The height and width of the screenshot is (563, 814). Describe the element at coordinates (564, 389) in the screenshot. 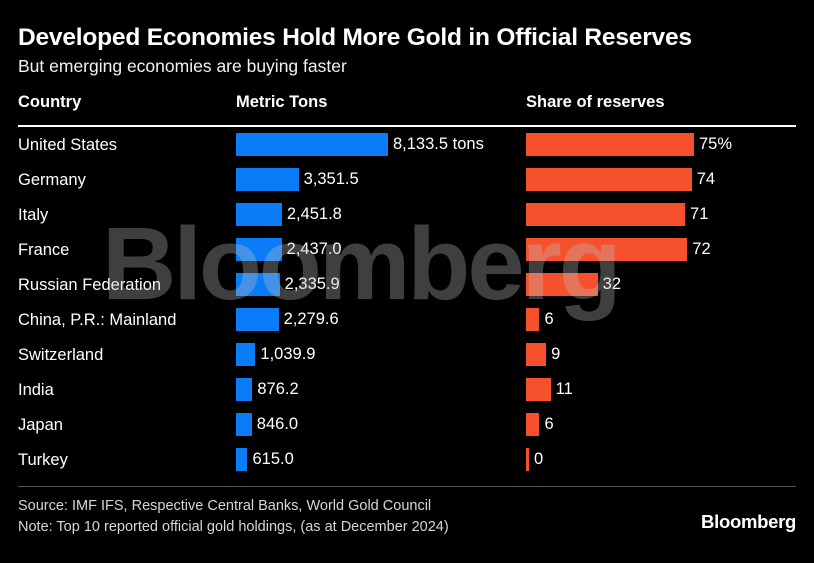

I see `share-of-reserves-value: 11` at that location.